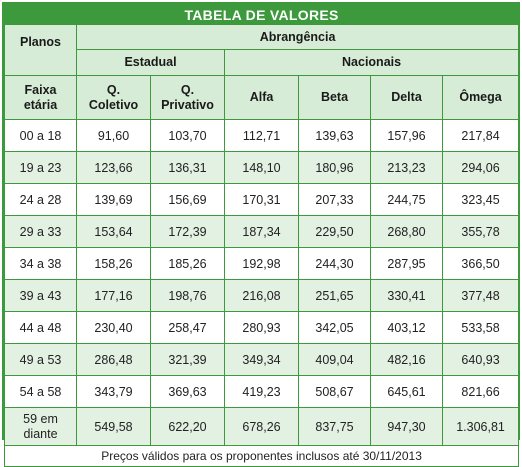  Describe the element at coordinates (480, 263) in the screenshot. I see `price-cell: 366,50` at that location.